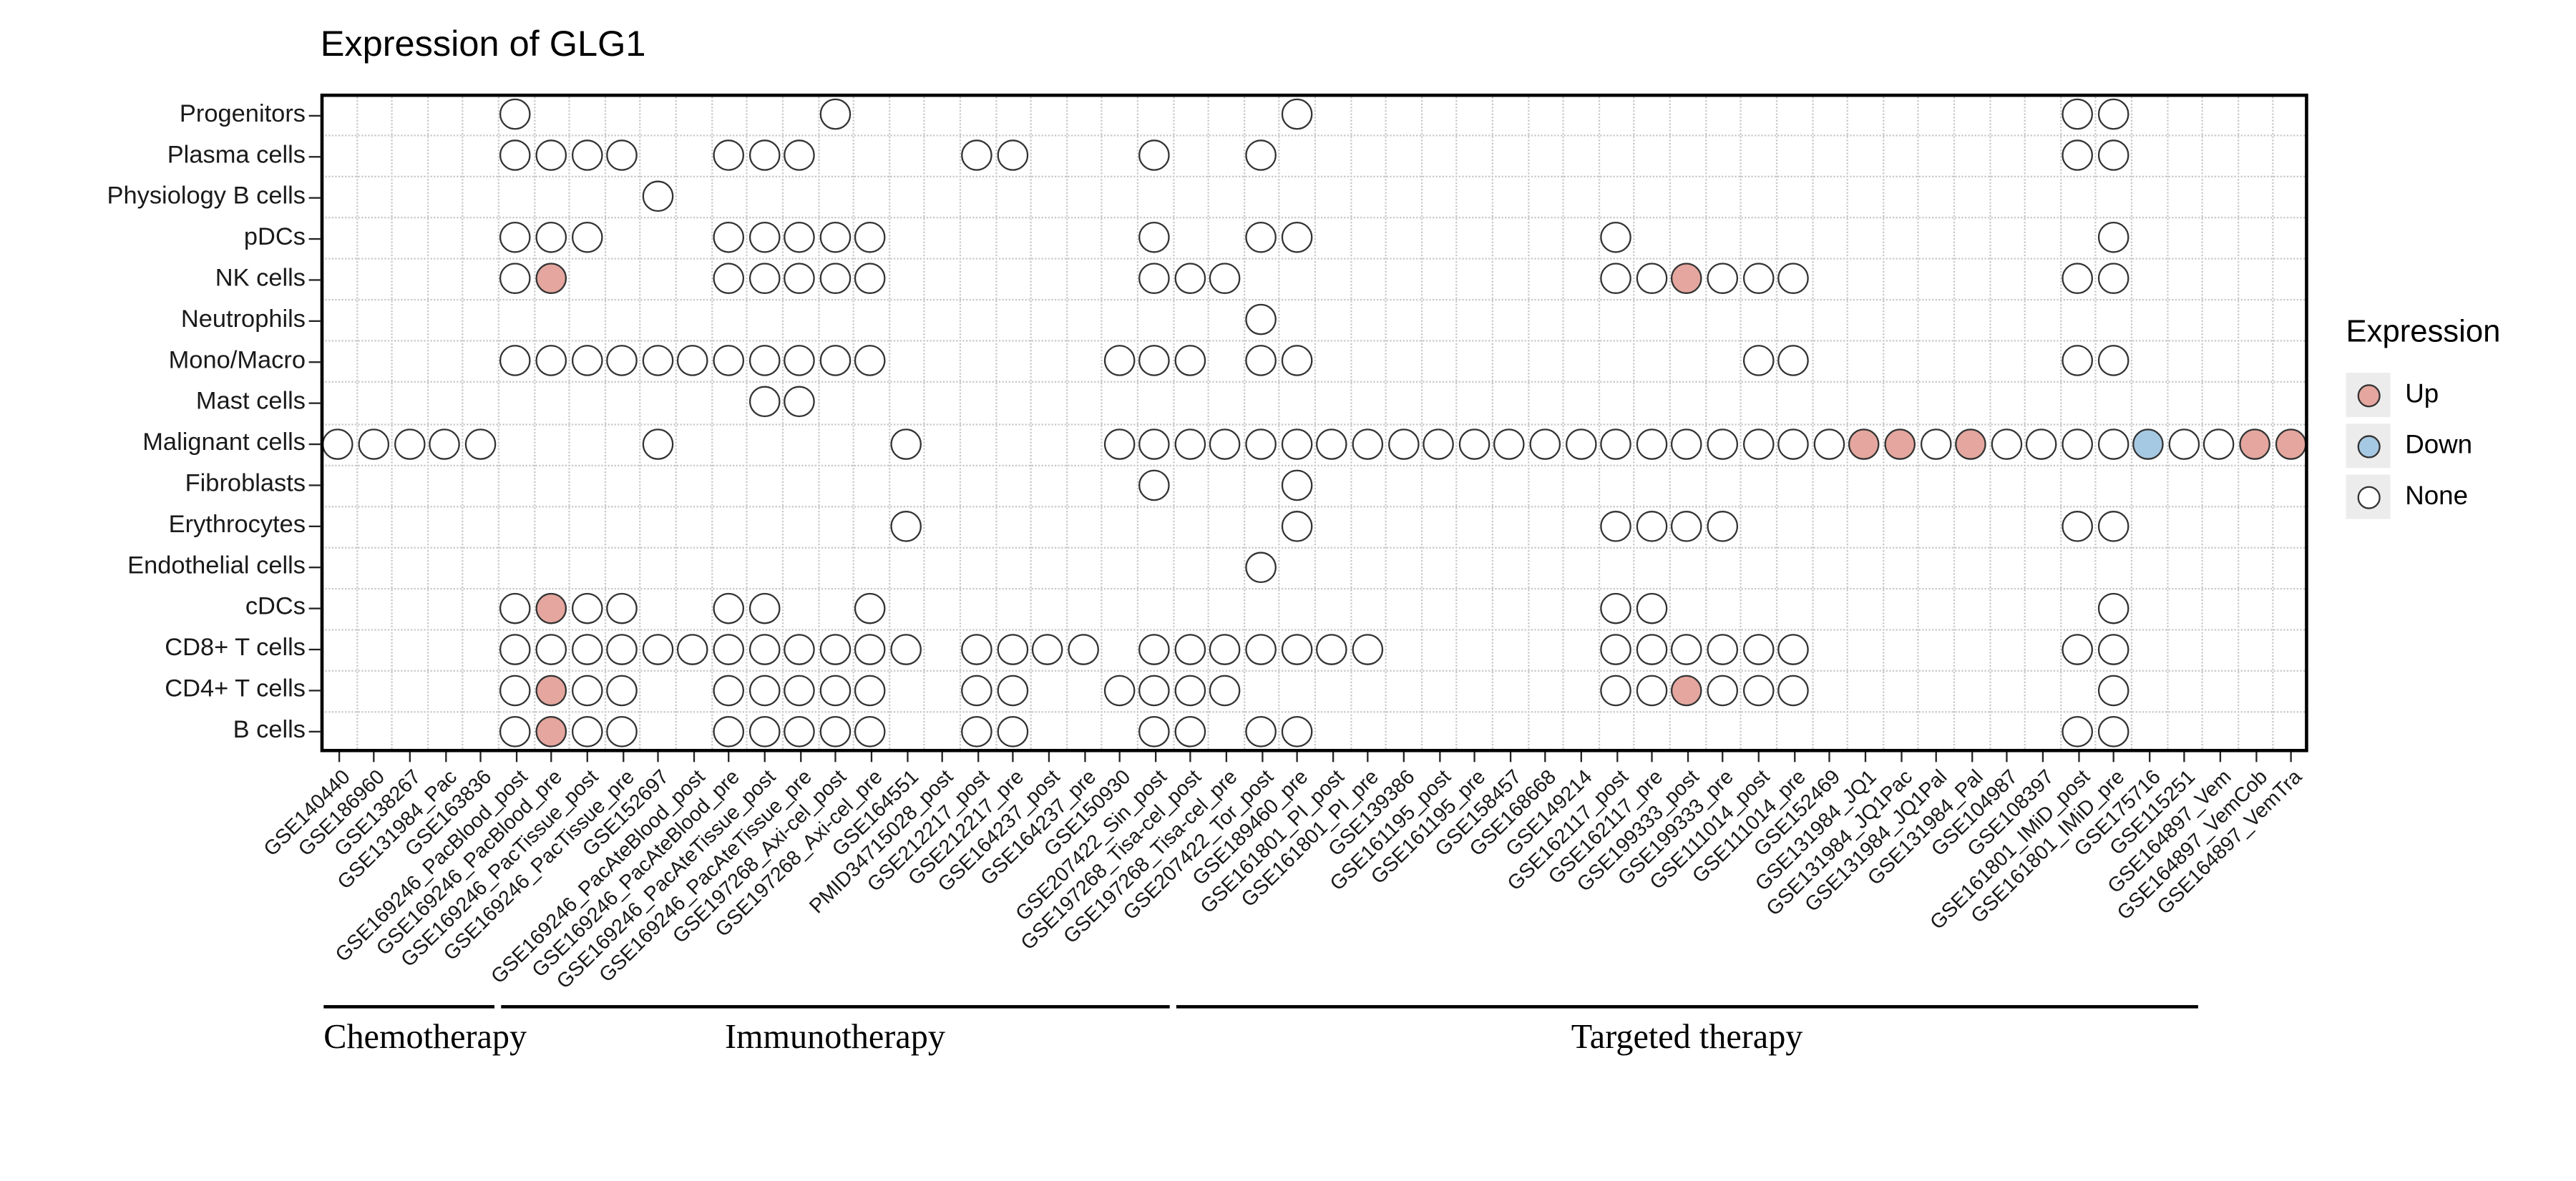 The height and width of the screenshot is (1181, 2576). Describe the element at coordinates (236, 155) in the screenshot. I see `y-axis-label: Plasma cells` at that location.